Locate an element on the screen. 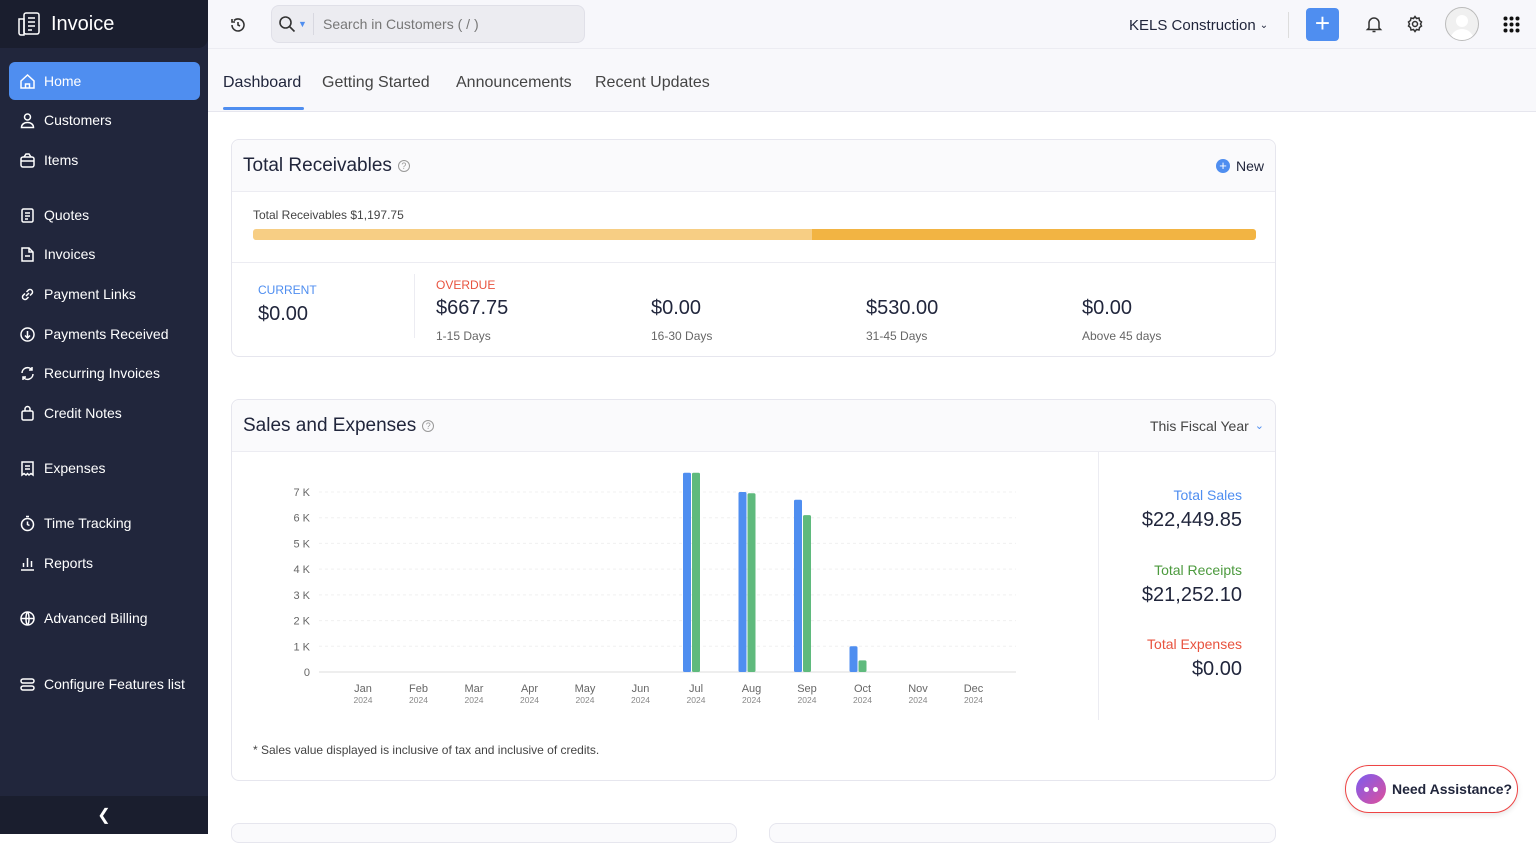 Image resolution: width=1536 pixels, height=843 pixels. organization-switcher: KELS Construction ⌄ is located at coordinates (1198, 25).